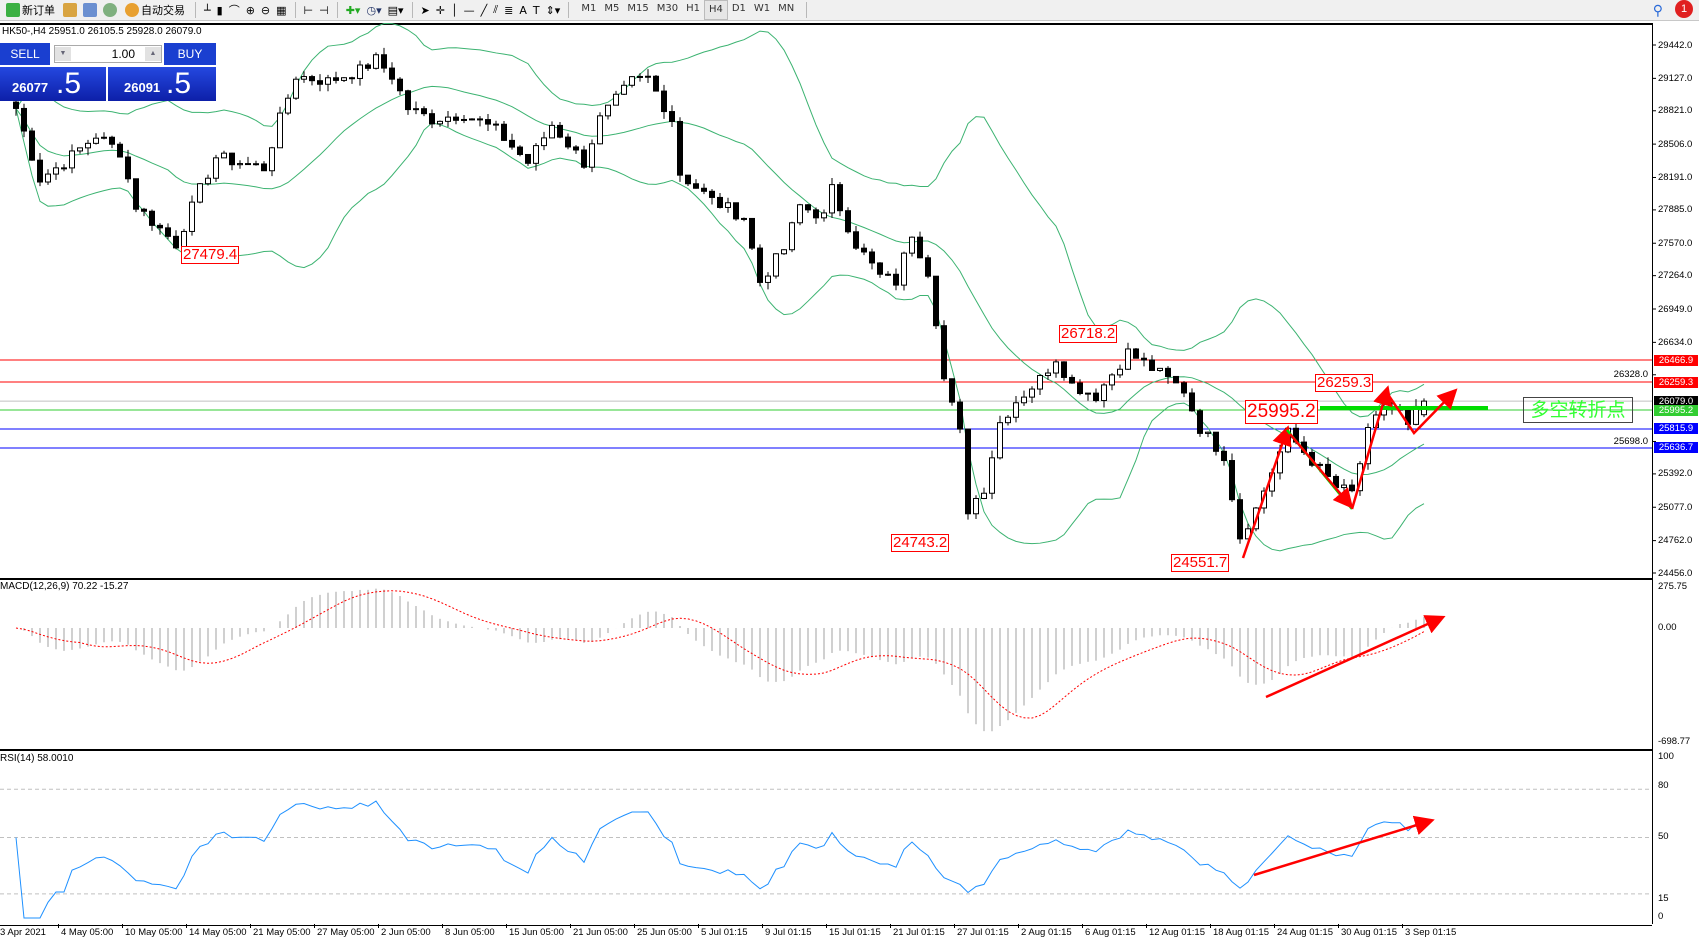 Image resolution: width=1699 pixels, height=942 pixels. What do you see at coordinates (110, 10) in the screenshot?
I see `signals-icon` at bounding box center [110, 10].